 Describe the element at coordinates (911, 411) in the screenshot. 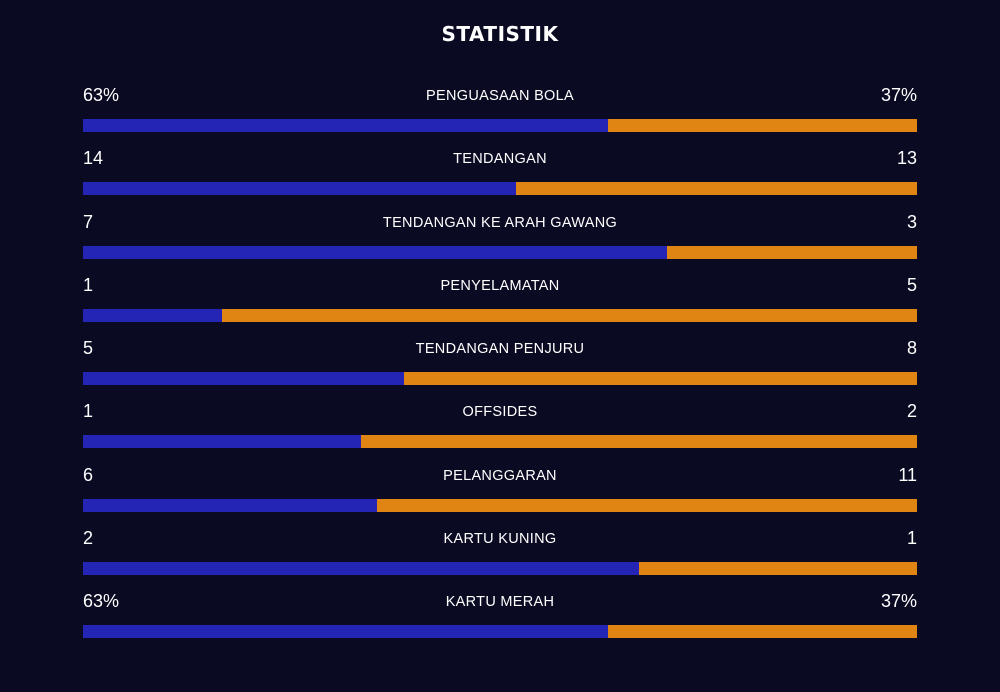

I see `stat-value-away: 2` at that location.